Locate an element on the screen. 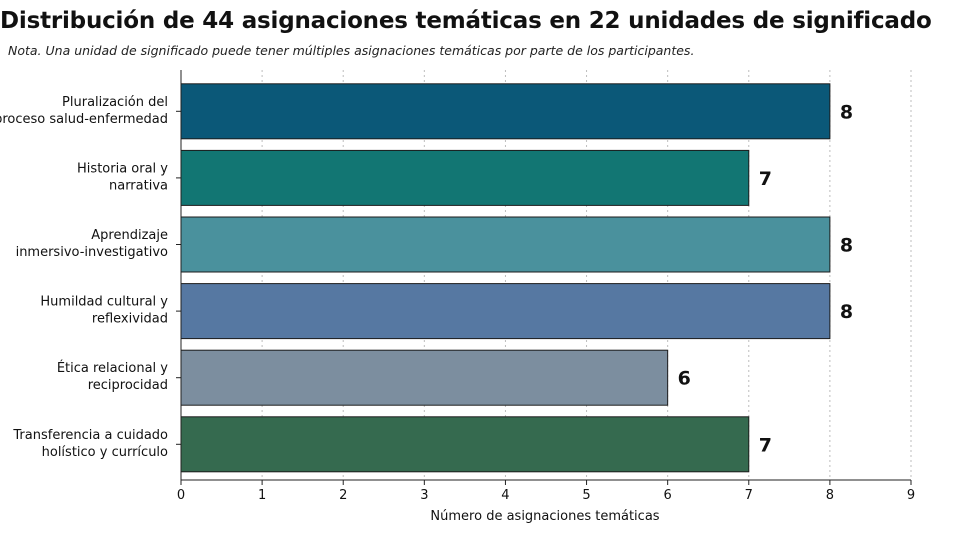 The width and height of the screenshot is (956, 536). category-label: Pluralización del is located at coordinates (115, 102).